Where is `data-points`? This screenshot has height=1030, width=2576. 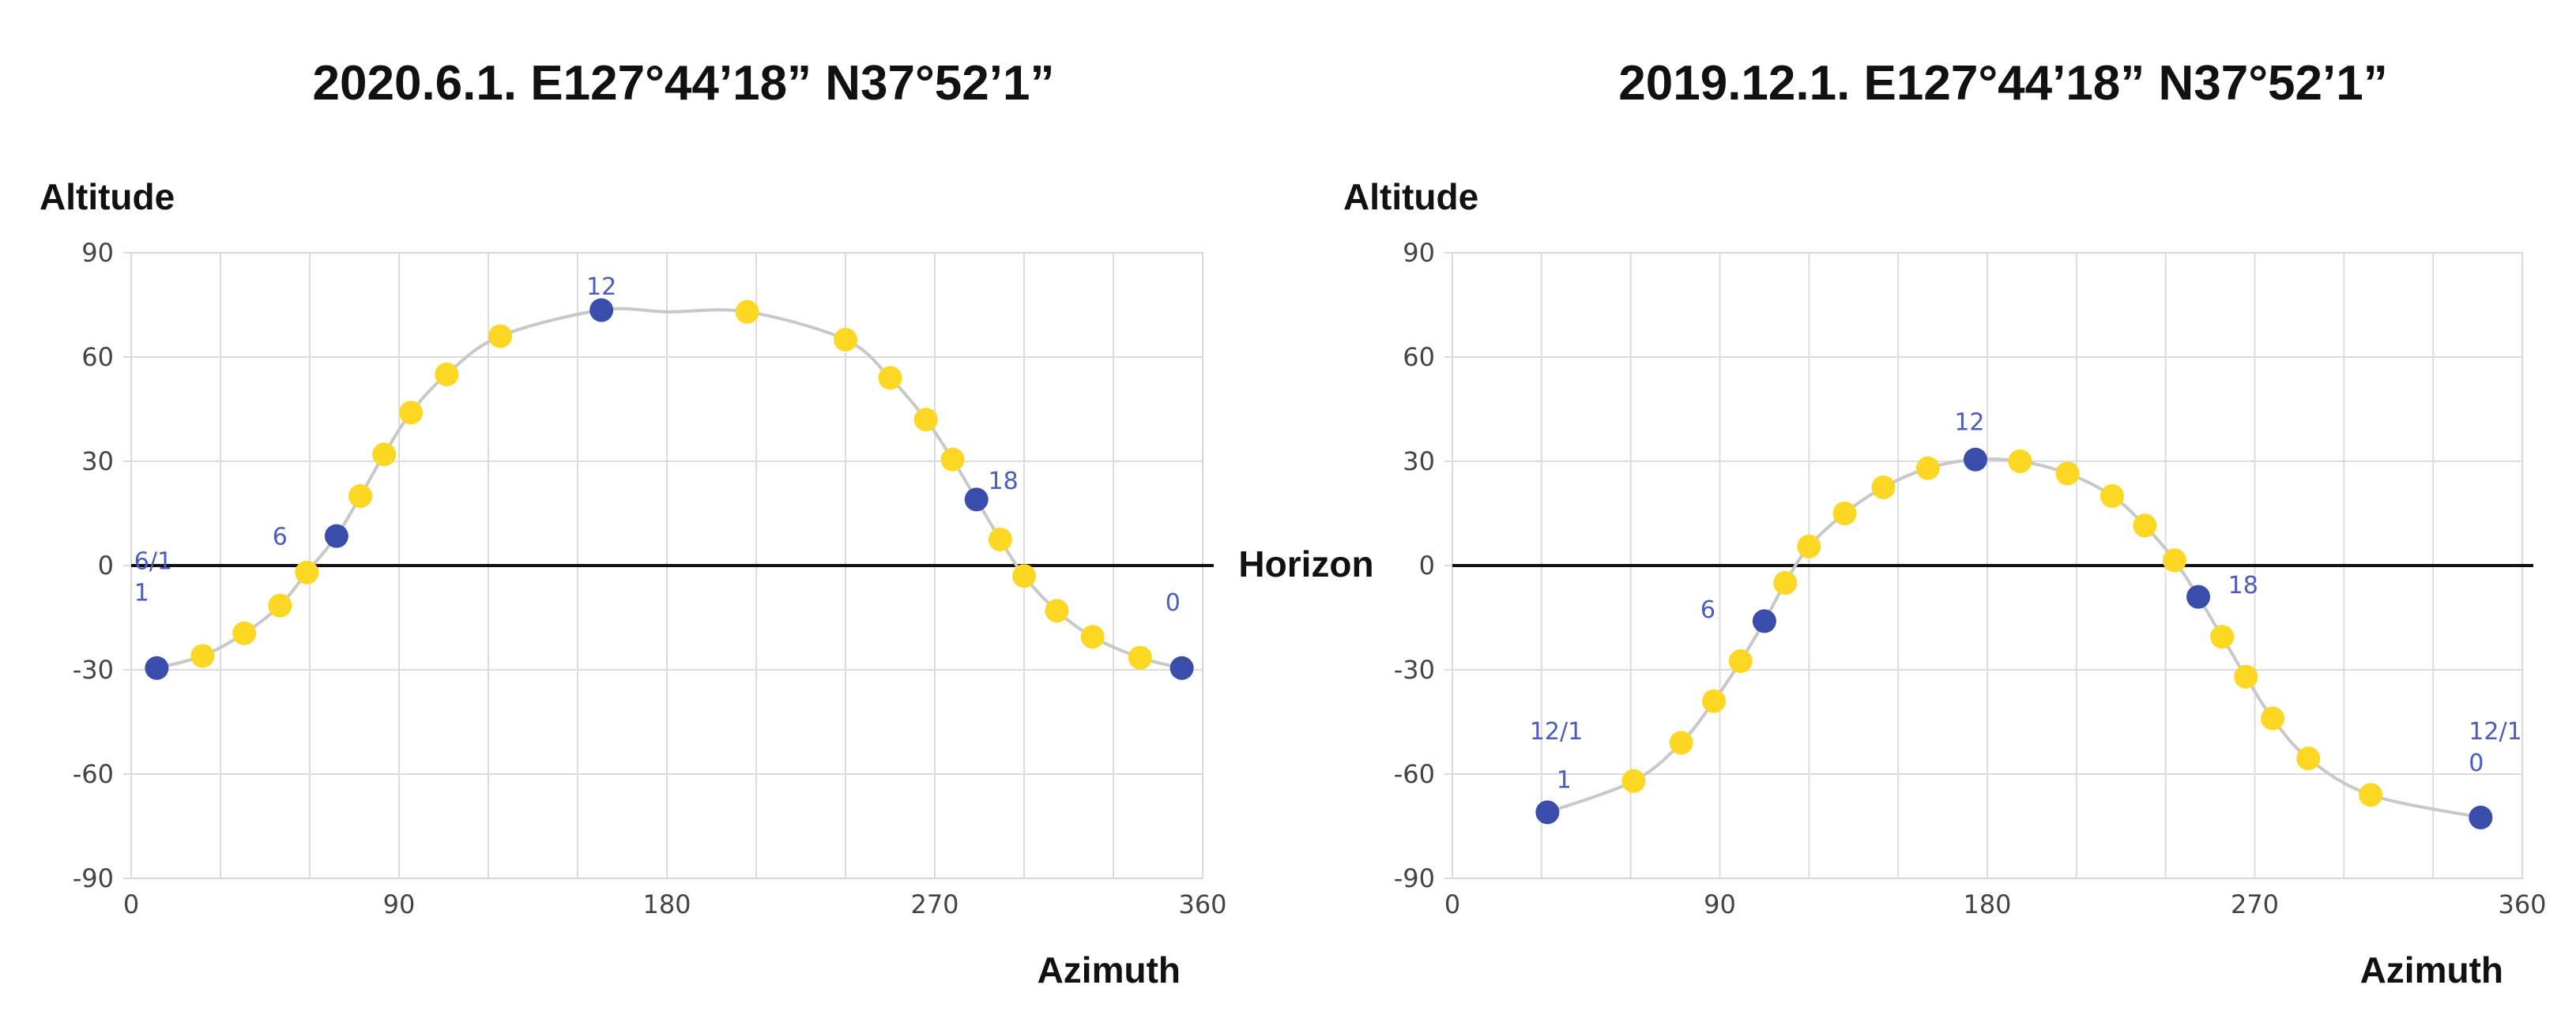
data-points is located at coordinates (2014, 638).